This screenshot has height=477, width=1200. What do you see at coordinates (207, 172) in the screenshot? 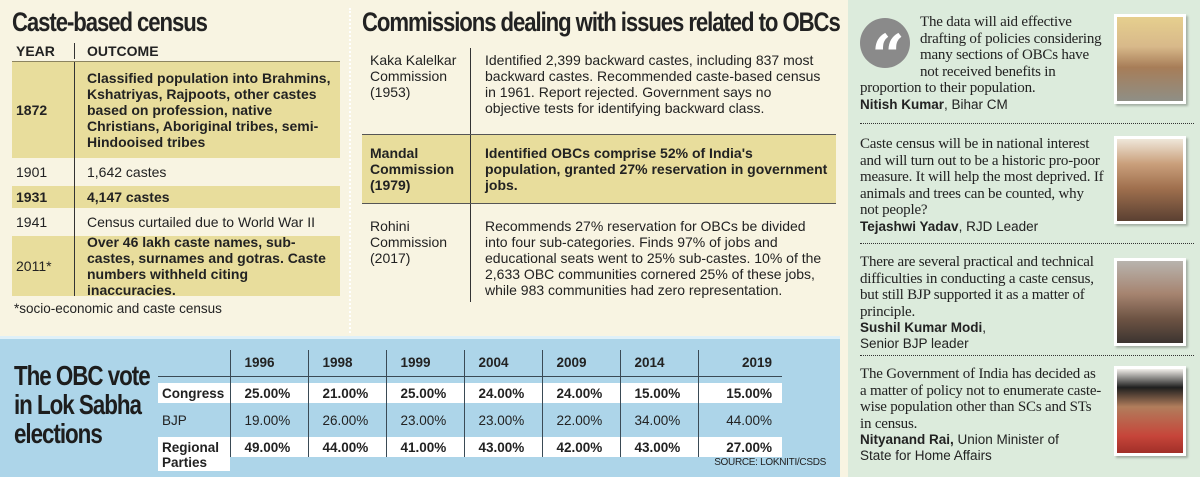
I see `census-outcome: 1,642 castes` at bounding box center [207, 172].